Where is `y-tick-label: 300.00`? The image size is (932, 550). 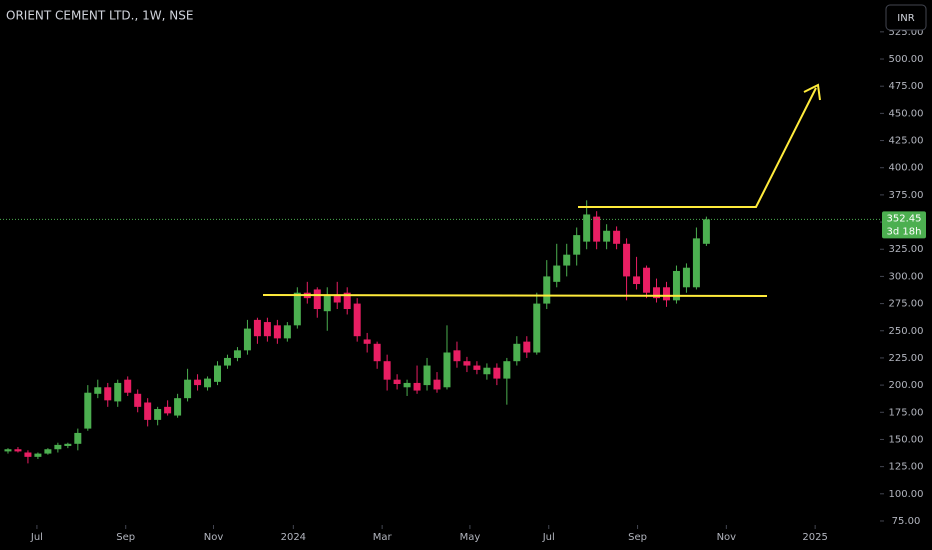 y-tick-label: 300.00 is located at coordinates (906, 276).